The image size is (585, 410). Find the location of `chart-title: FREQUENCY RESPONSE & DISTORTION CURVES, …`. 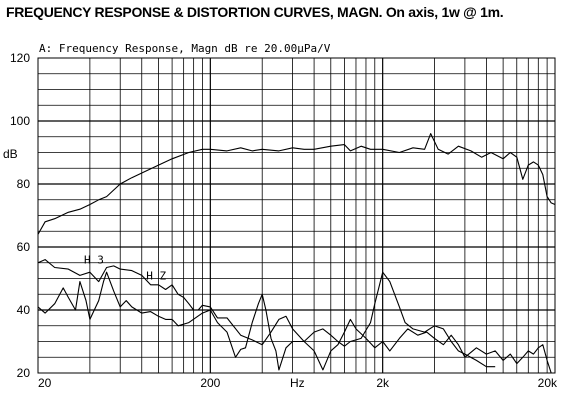

chart-title: FREQUENCY RESPONSE & DISTORTION CURVES, … is located at coordinates (255, 12).